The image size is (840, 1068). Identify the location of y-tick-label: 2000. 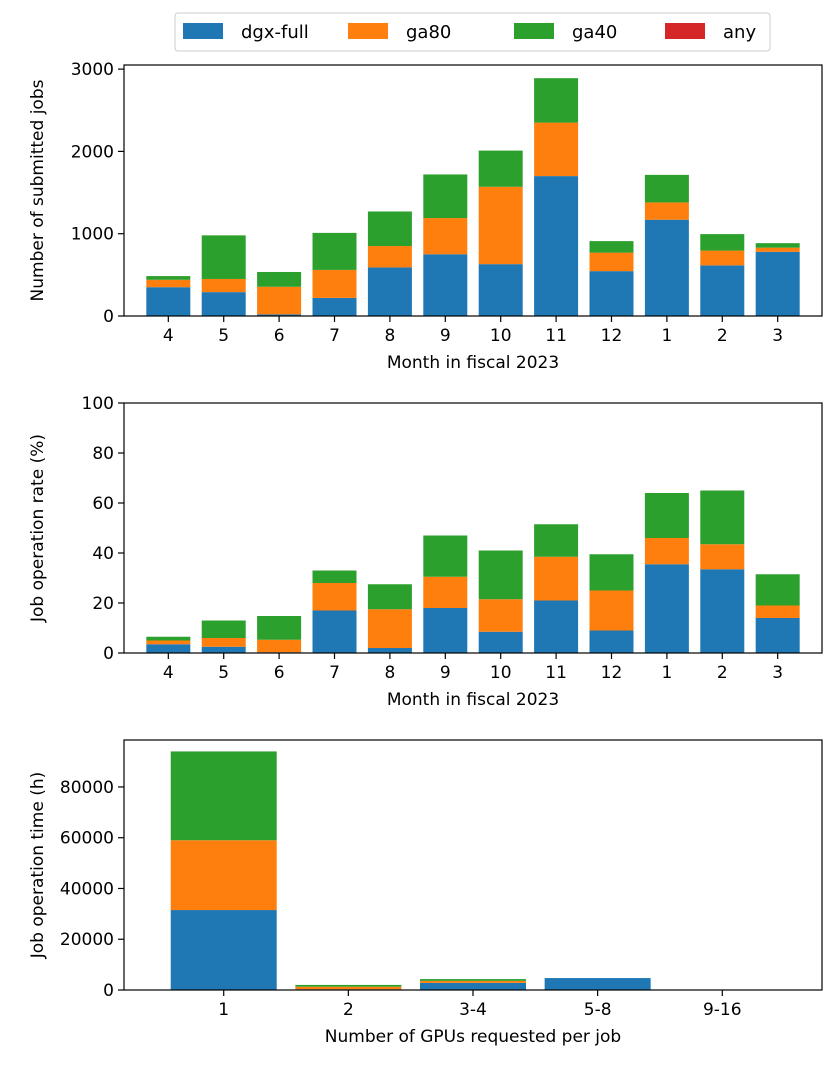
(92, 152).